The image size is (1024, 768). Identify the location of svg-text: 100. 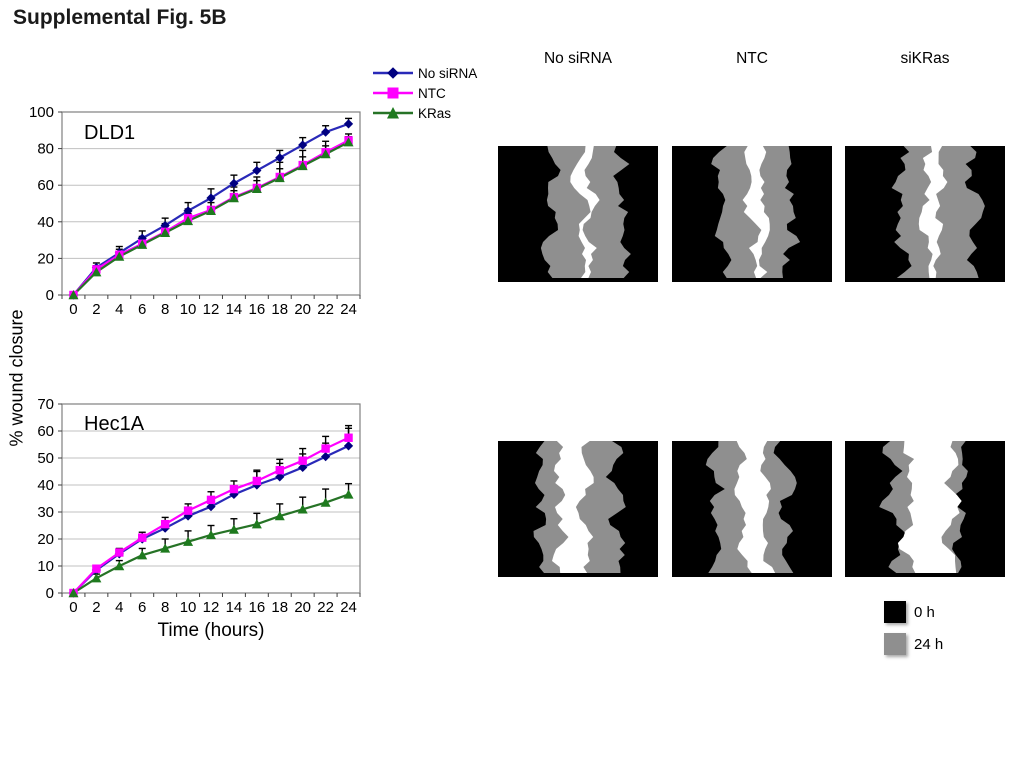
(41, 112).